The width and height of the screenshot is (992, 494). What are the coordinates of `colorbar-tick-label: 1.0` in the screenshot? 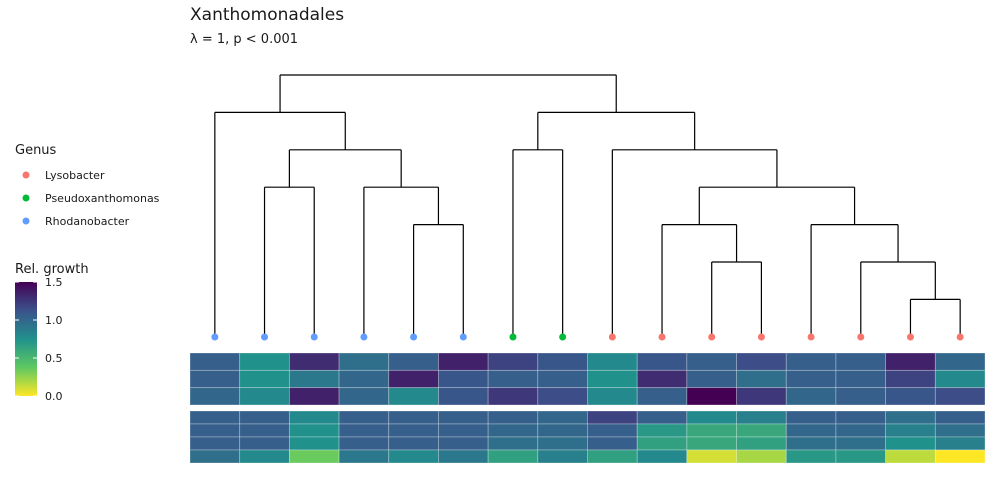 It's located at (54, 320).